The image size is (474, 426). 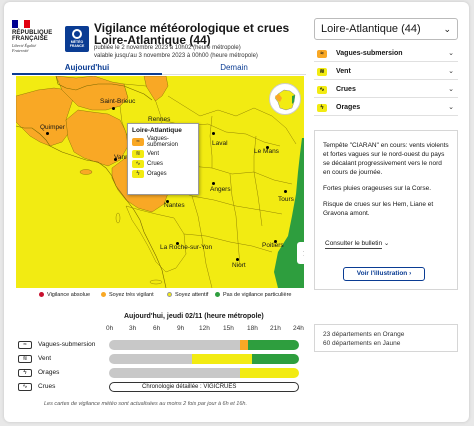 I want to click on department-select: Loire-Atlantique (44) ⌄, so click(x=386, y=29).